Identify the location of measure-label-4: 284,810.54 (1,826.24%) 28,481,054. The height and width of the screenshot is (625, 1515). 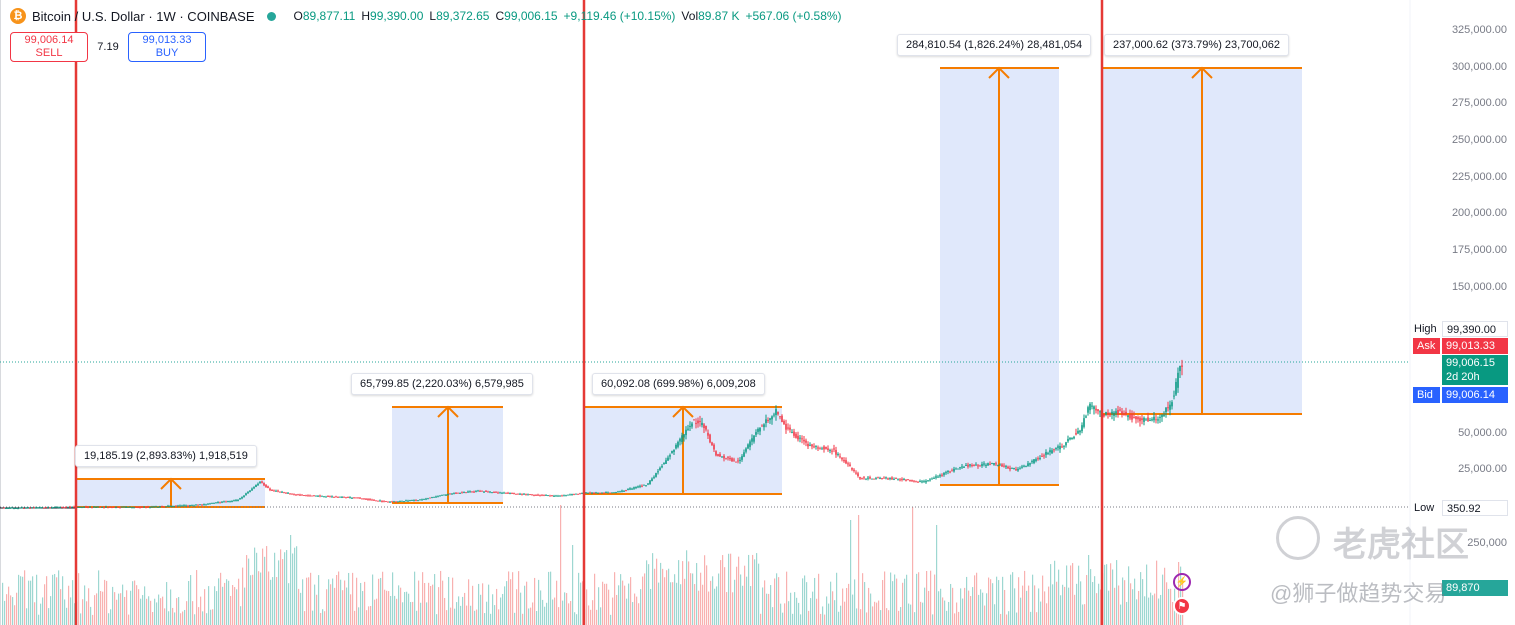
(994, 45).